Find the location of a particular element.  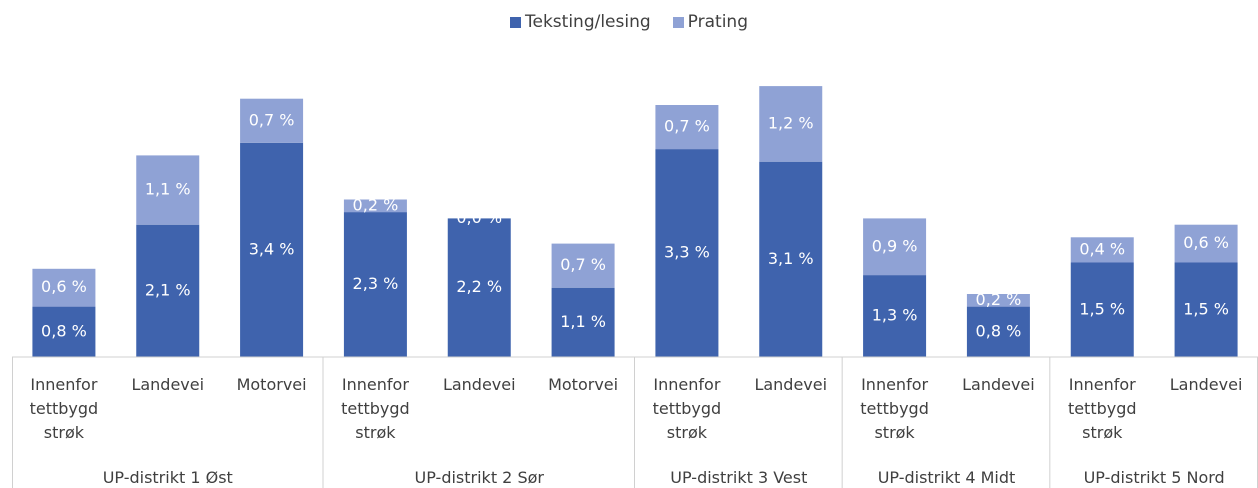

data-label: 2,1 % is located at coordinates (168, 289).